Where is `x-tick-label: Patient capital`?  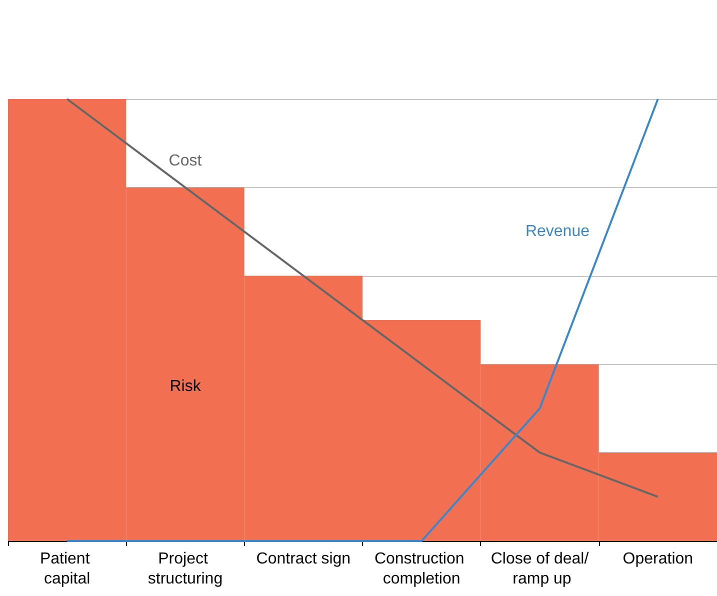
x-tick-label: Patient capital is located at coordinates (67, 569).